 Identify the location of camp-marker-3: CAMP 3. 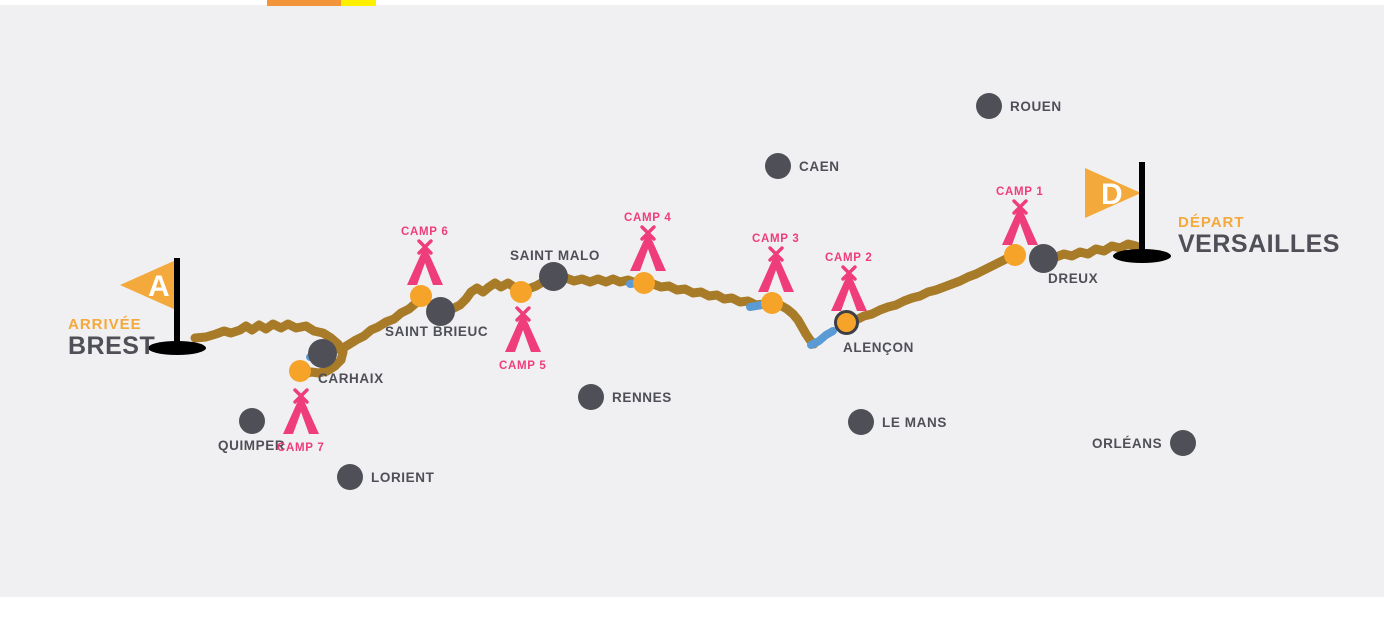
(775, 266).